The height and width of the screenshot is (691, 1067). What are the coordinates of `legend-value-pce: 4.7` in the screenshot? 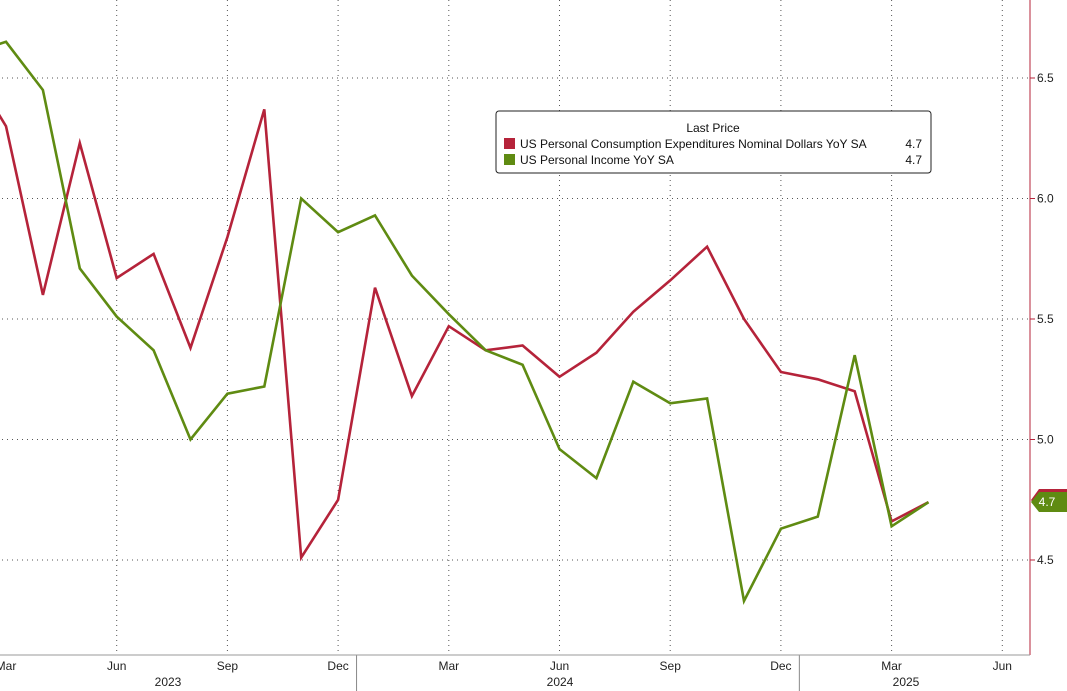 It's located at (913, 144).